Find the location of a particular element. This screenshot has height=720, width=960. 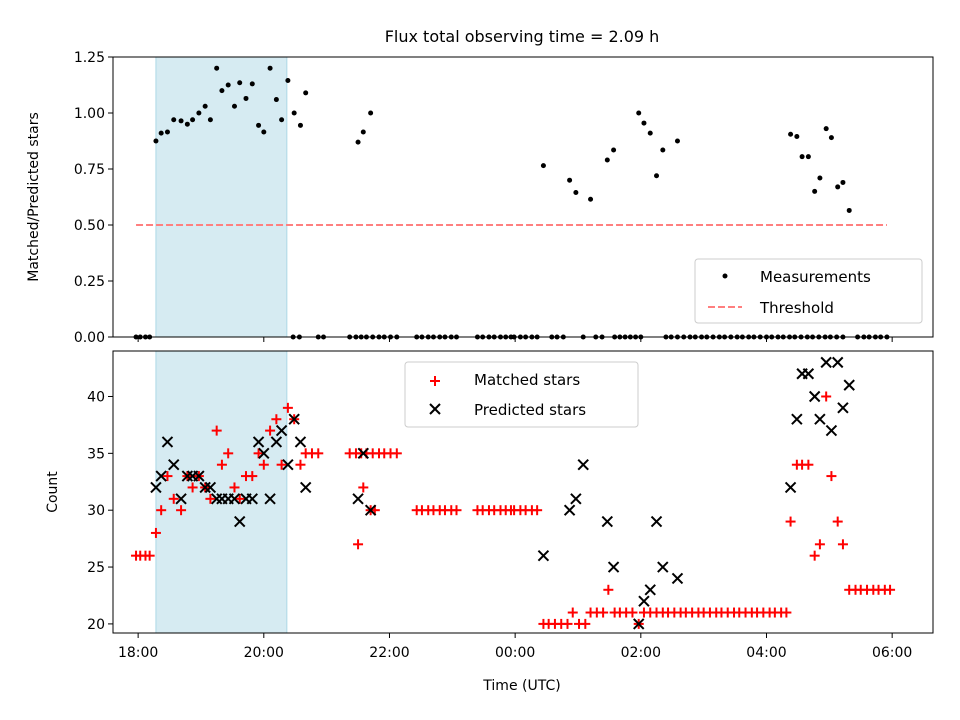

top-y-tick-label: 0.50 is located at coordinates (89, 226).